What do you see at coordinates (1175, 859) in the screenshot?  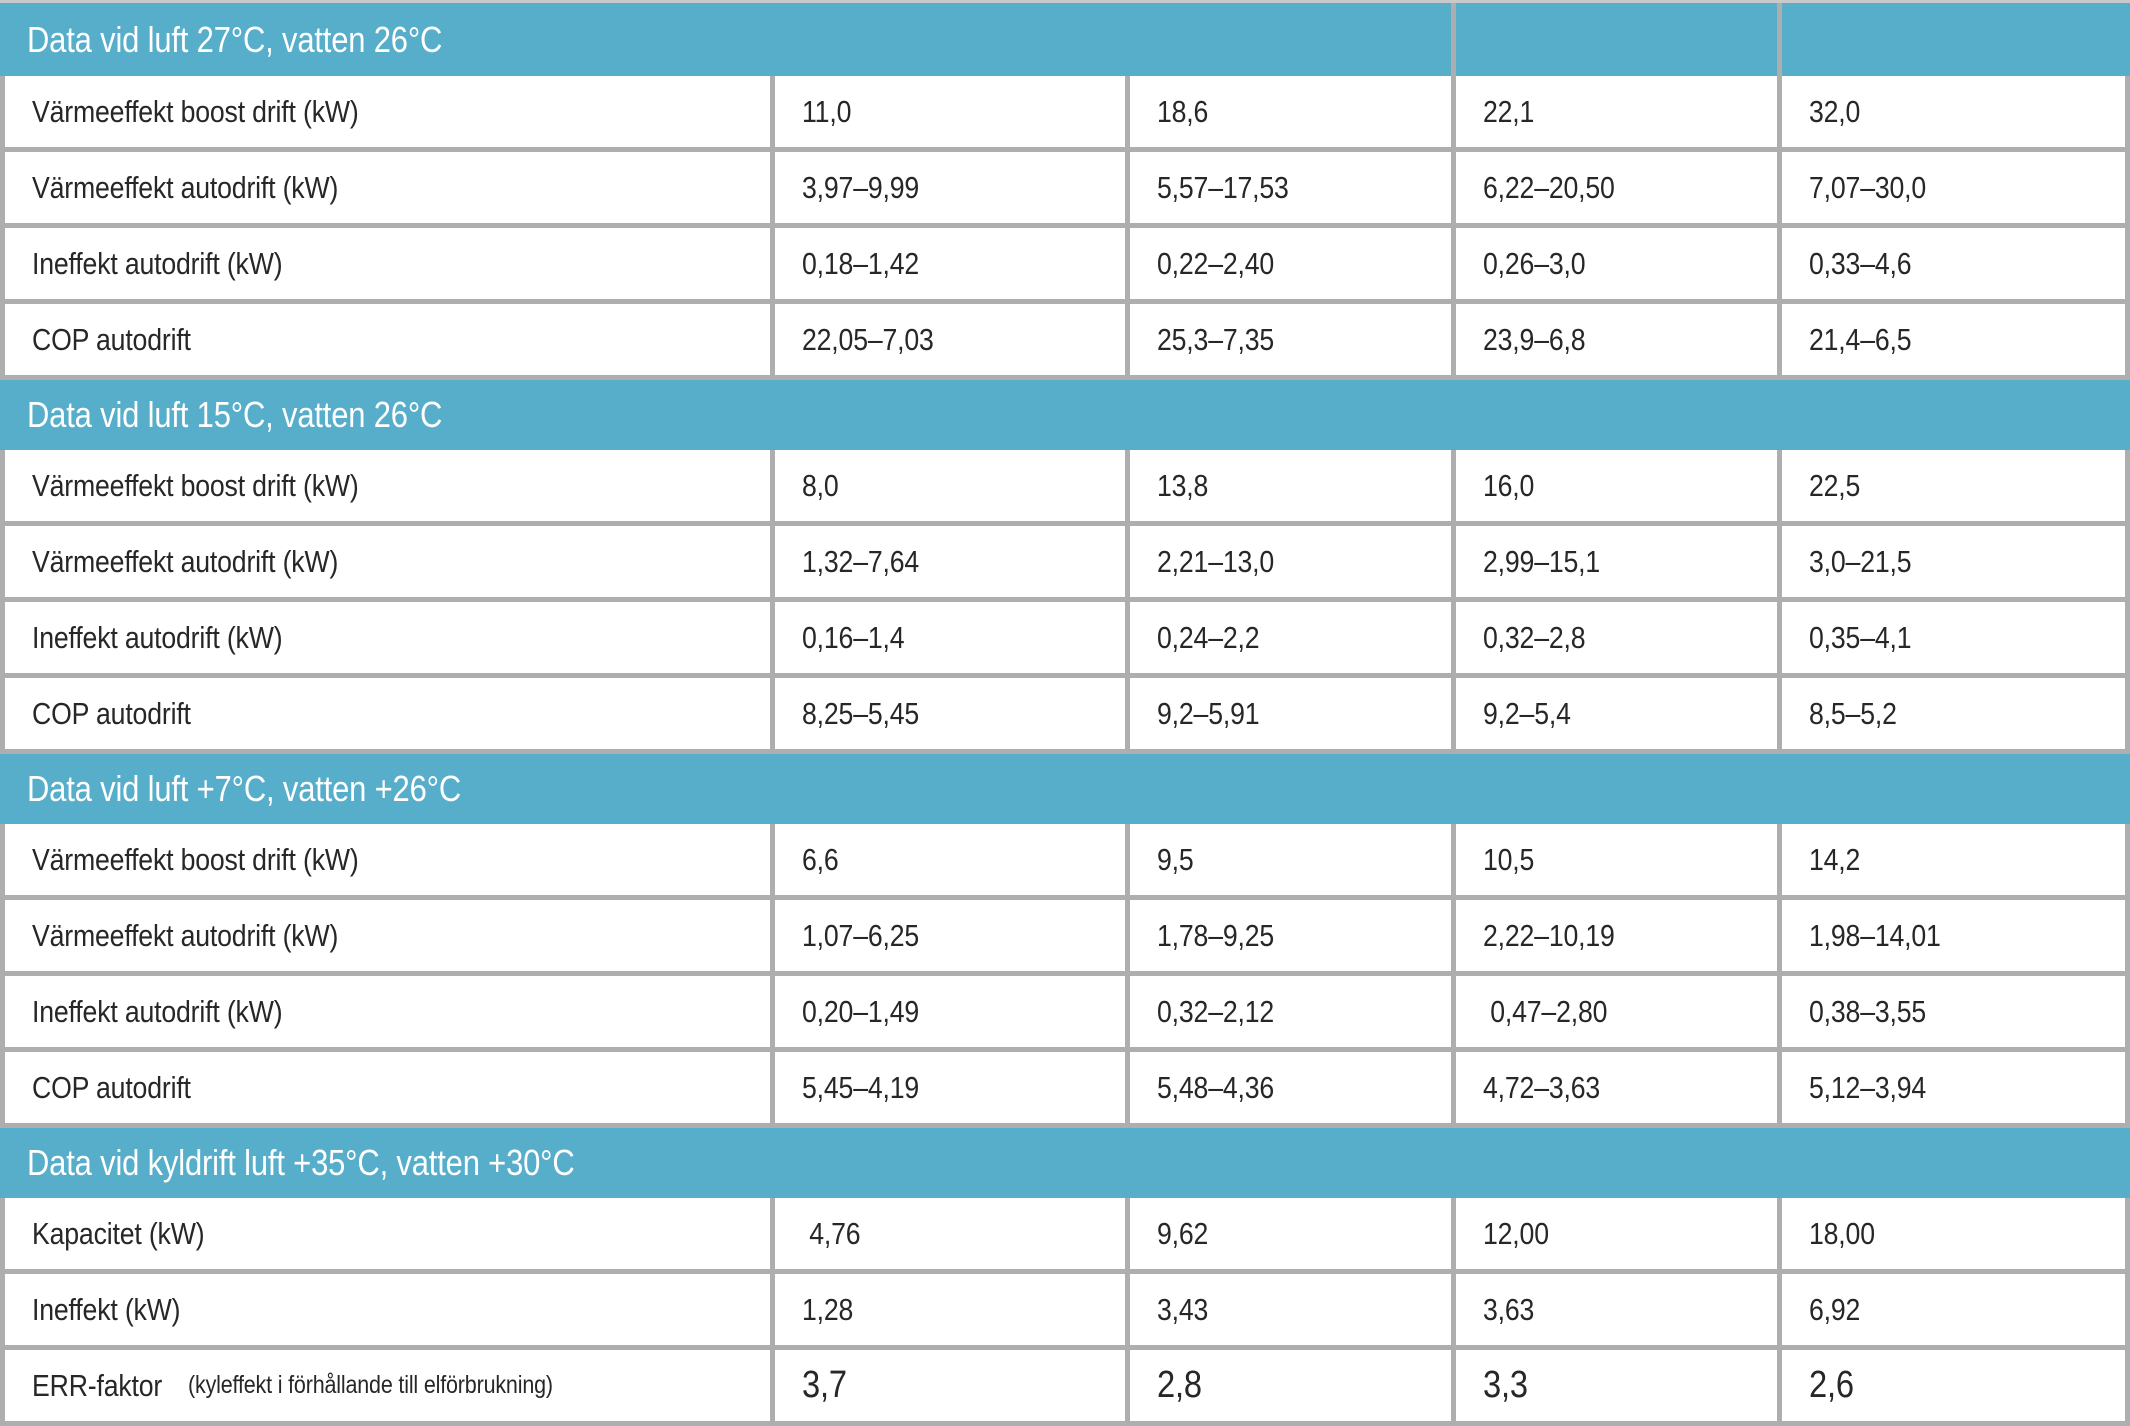 I see `value: 9,5` at bounding box center [1175, 859].